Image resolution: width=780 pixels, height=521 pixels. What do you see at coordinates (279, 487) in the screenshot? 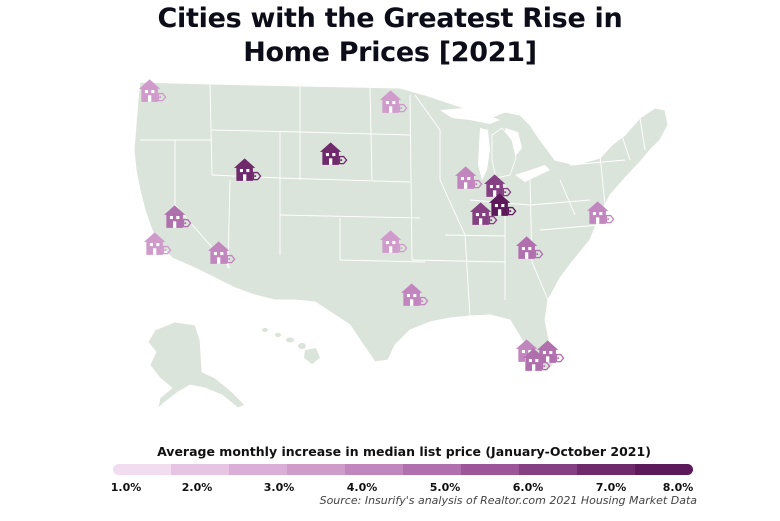
I see `legend-tick-3: 3.0%` at bounding box center [279, 487].